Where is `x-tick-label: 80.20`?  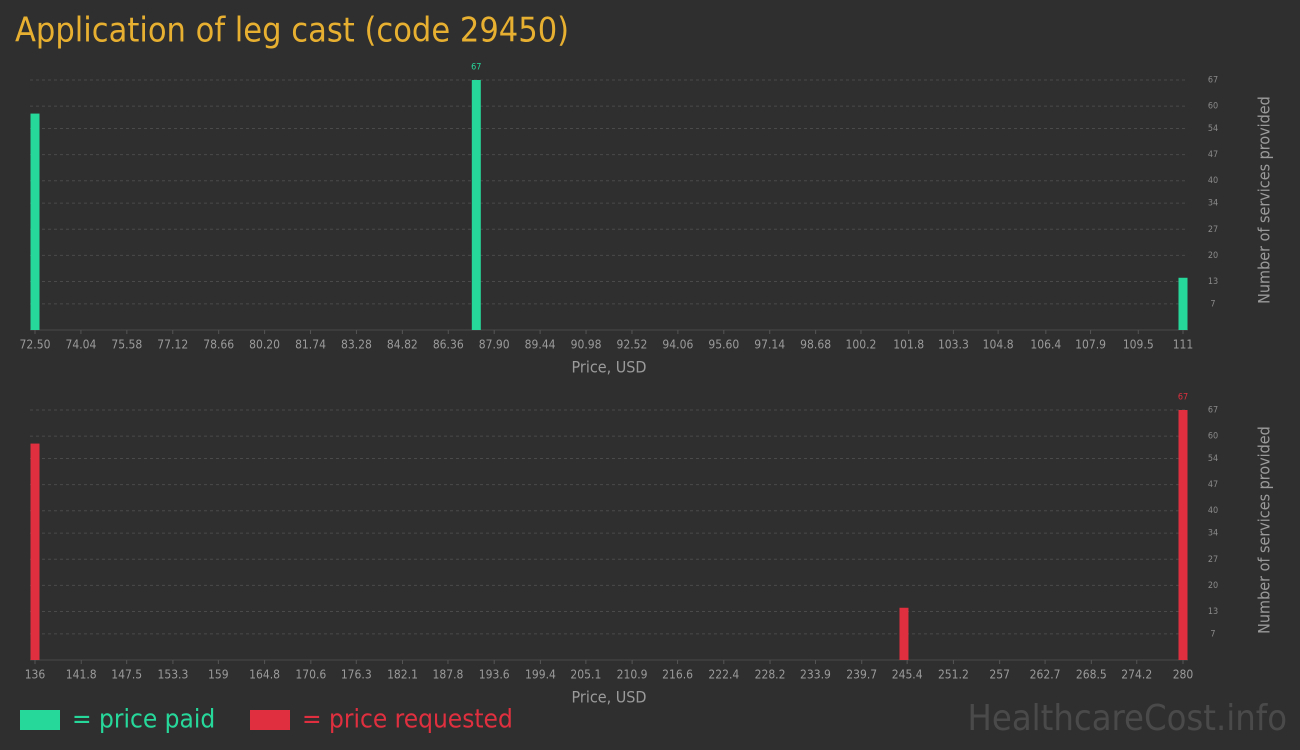
x-tick-label: 80.20 is located at coordinates (264, 345).